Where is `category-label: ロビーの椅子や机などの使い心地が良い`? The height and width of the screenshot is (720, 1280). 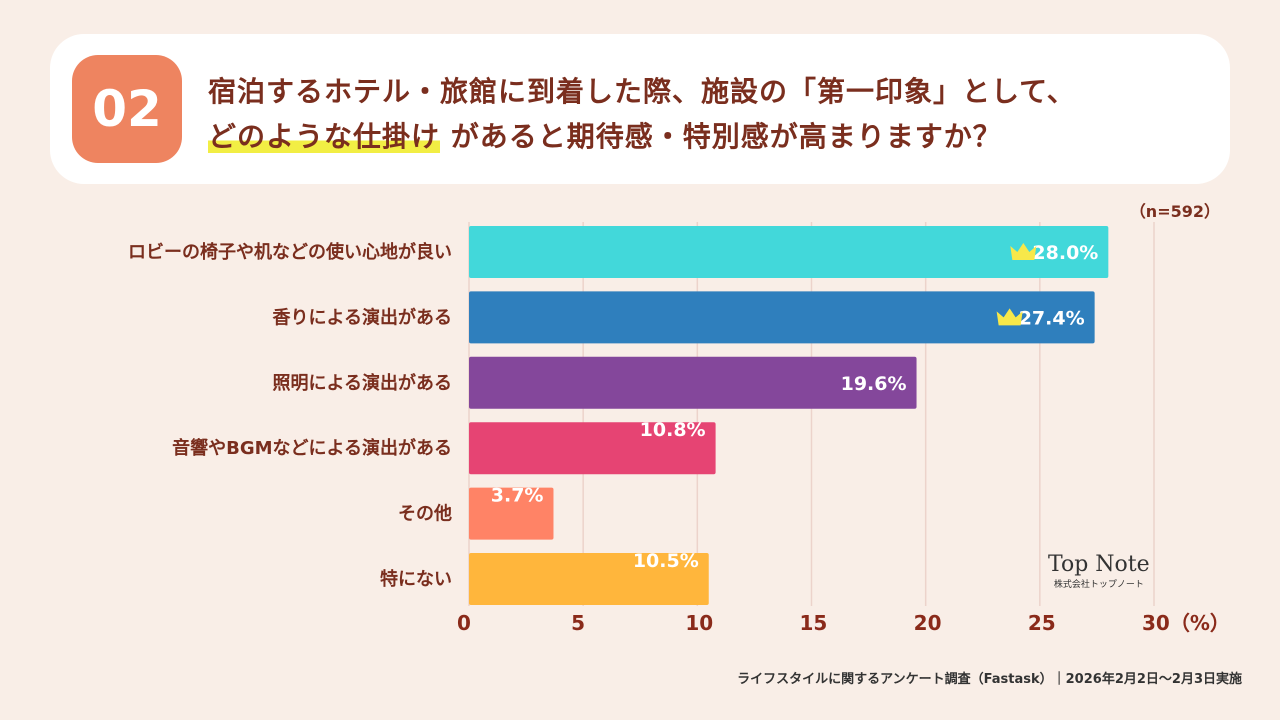
category-label: ロビーの椅子や机などの使い心地が良い is located at coordinates (290, 252).